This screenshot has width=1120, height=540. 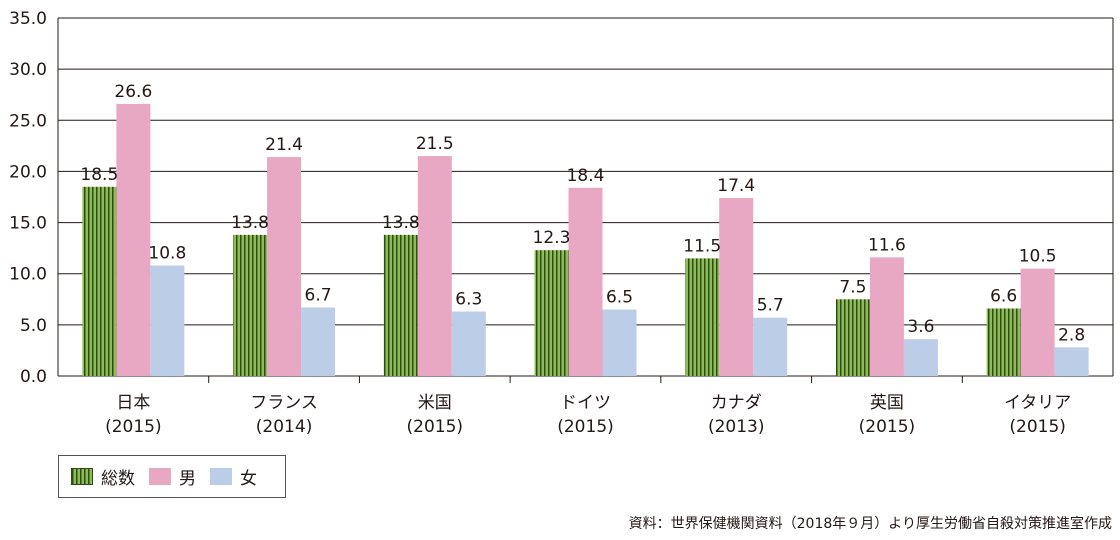 I want to click on x-tick-label: イタリア, so click(x=1037, y=403).